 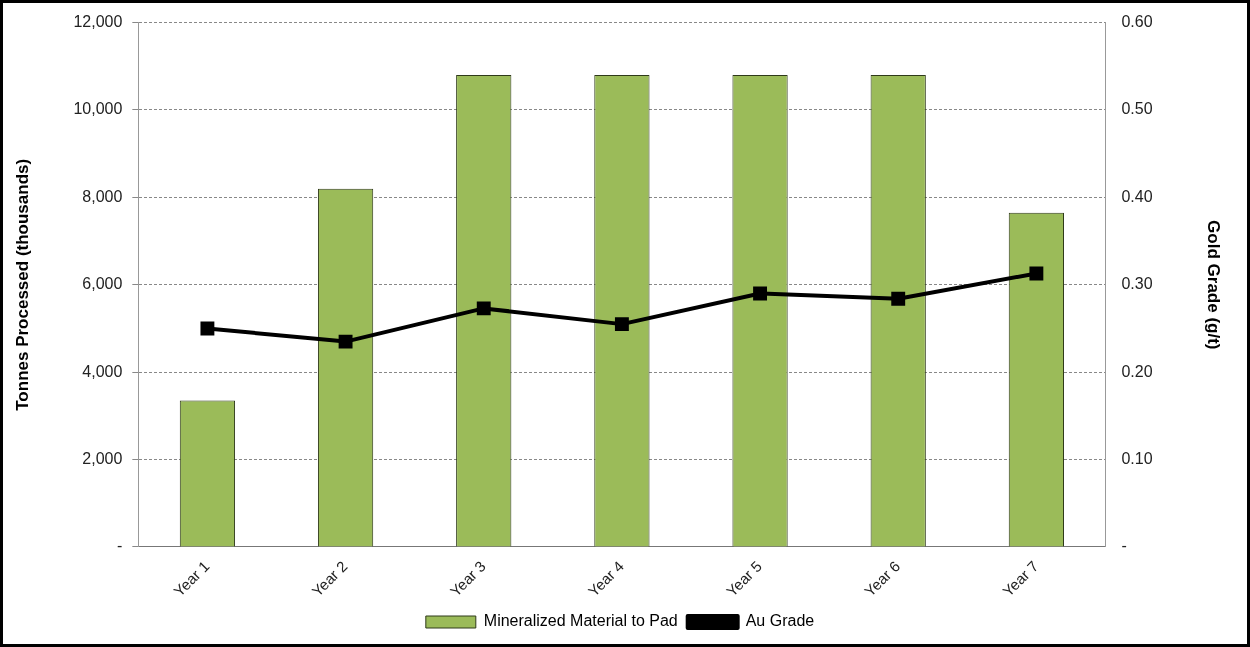 I want to click on y-axis-title: Tonnes Processed (thousands), so click(x=22, y=284).